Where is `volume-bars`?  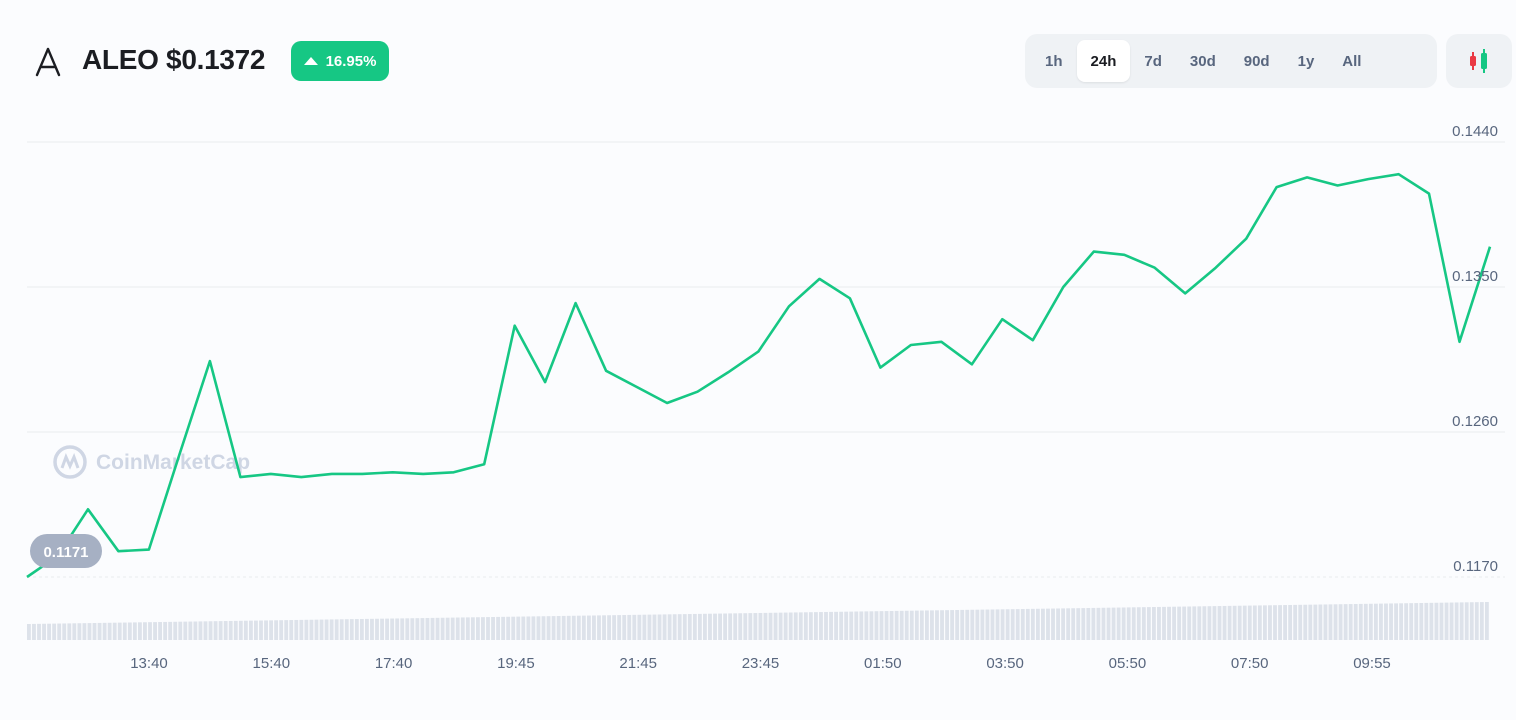 volume-bars is located at coordinates (758, 621).